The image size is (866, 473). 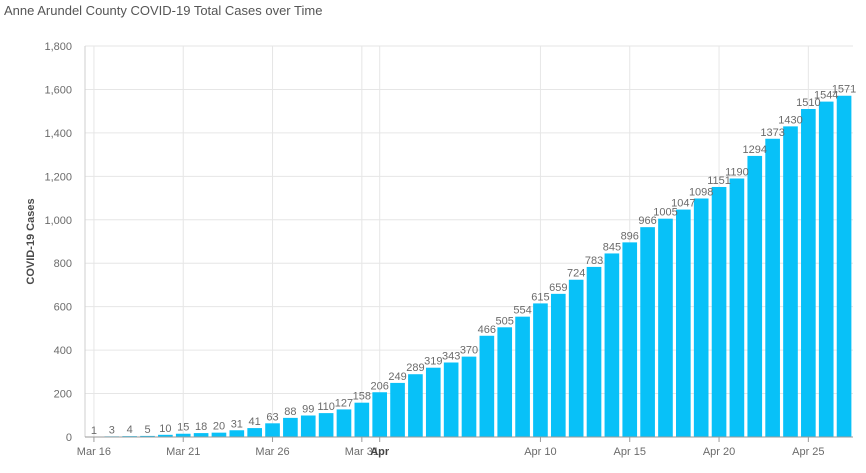 I want to click on data-label: 1005, so click(x=665, y=213).